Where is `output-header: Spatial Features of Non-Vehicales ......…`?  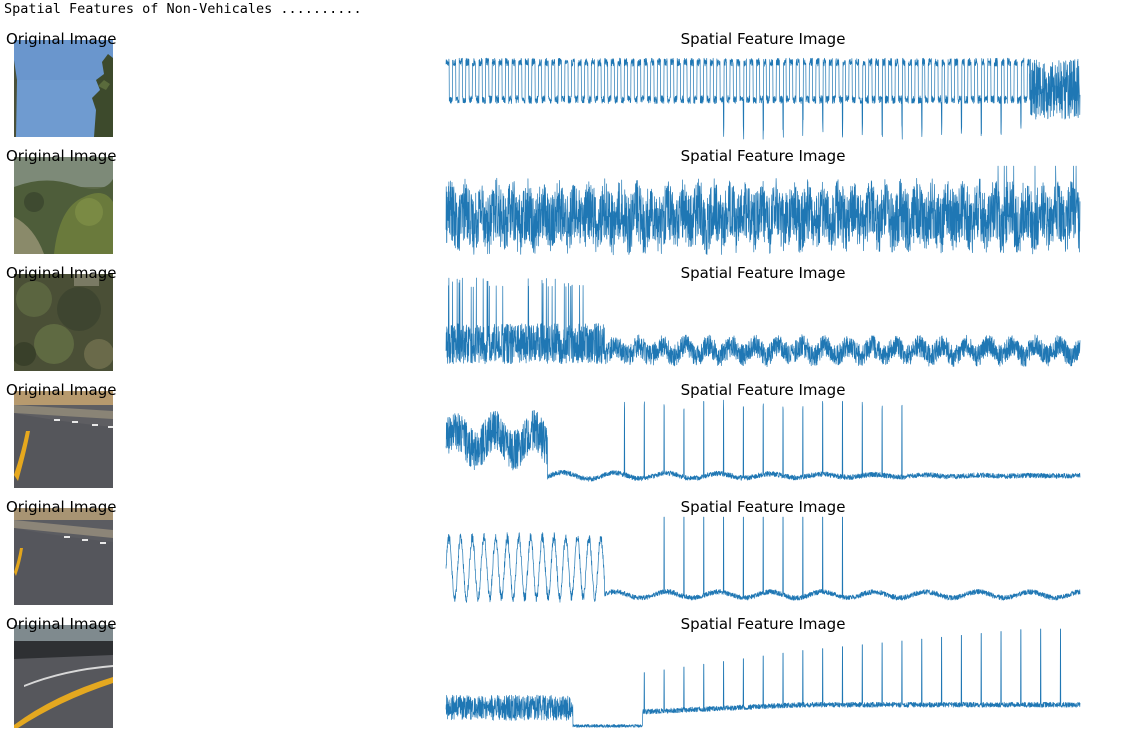 output-header: Spatial Features of Non-Vehicales ......… is located at coordinates (183, 9).